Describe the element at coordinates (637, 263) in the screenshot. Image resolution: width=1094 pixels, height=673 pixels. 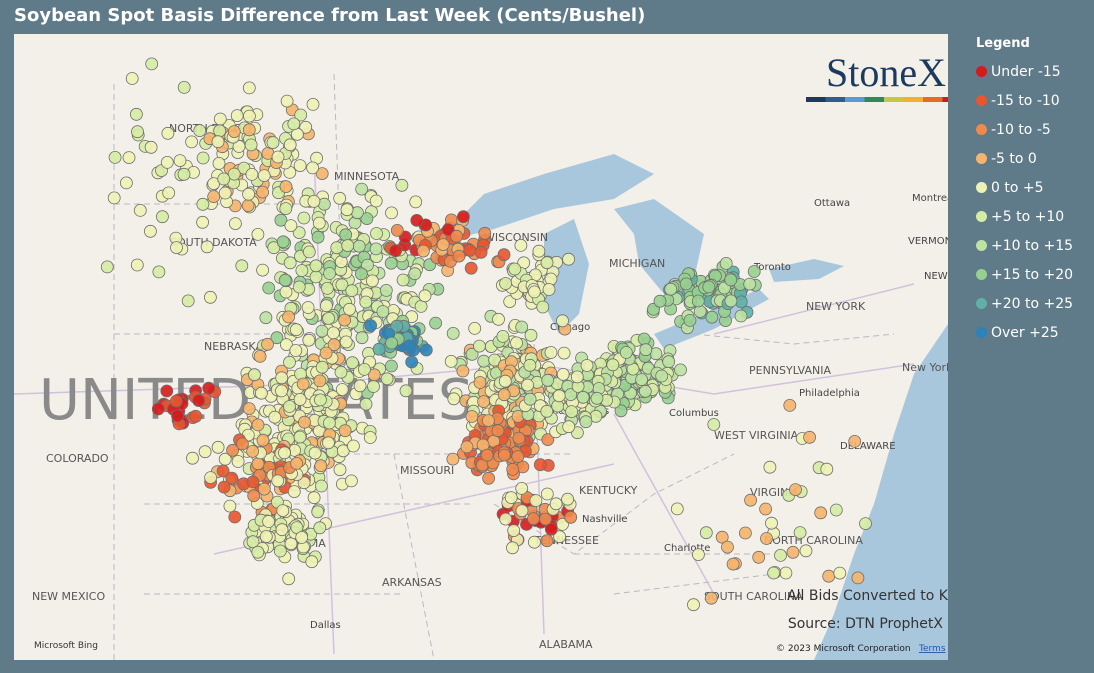
I see `region-label: MICHIGAN` at that location.